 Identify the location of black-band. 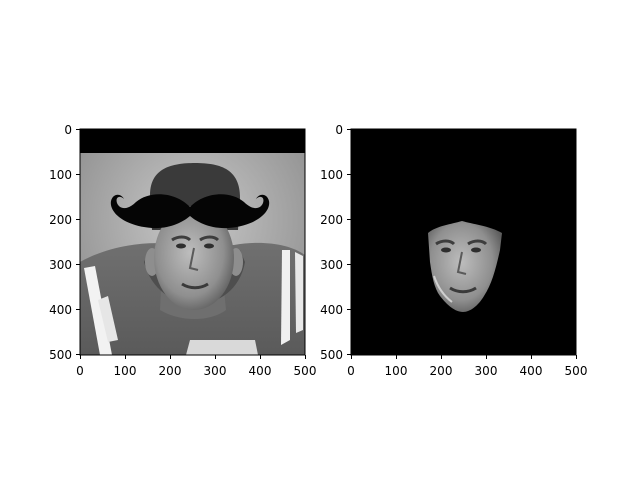
(192, 141).